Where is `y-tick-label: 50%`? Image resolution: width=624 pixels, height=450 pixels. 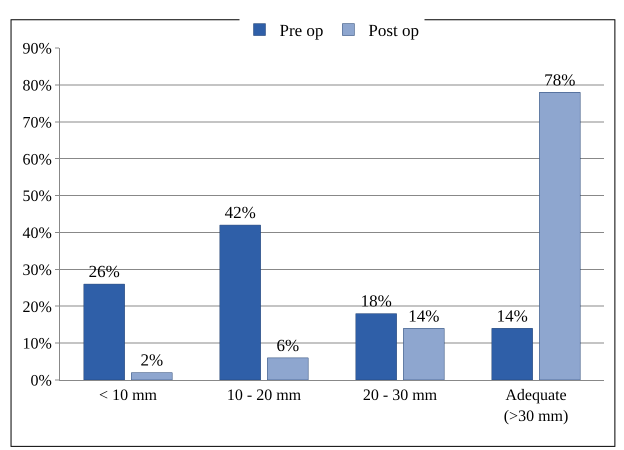 y-tick-label: 50% is located at coordinates (37, 197).